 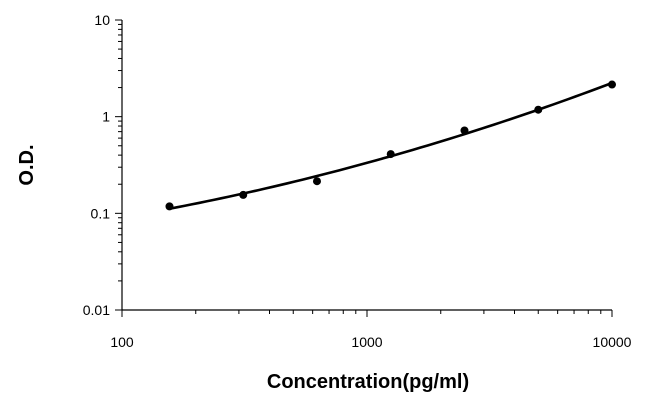 I want to click on y-axis-title: O.D., so click(x=27, y=164).